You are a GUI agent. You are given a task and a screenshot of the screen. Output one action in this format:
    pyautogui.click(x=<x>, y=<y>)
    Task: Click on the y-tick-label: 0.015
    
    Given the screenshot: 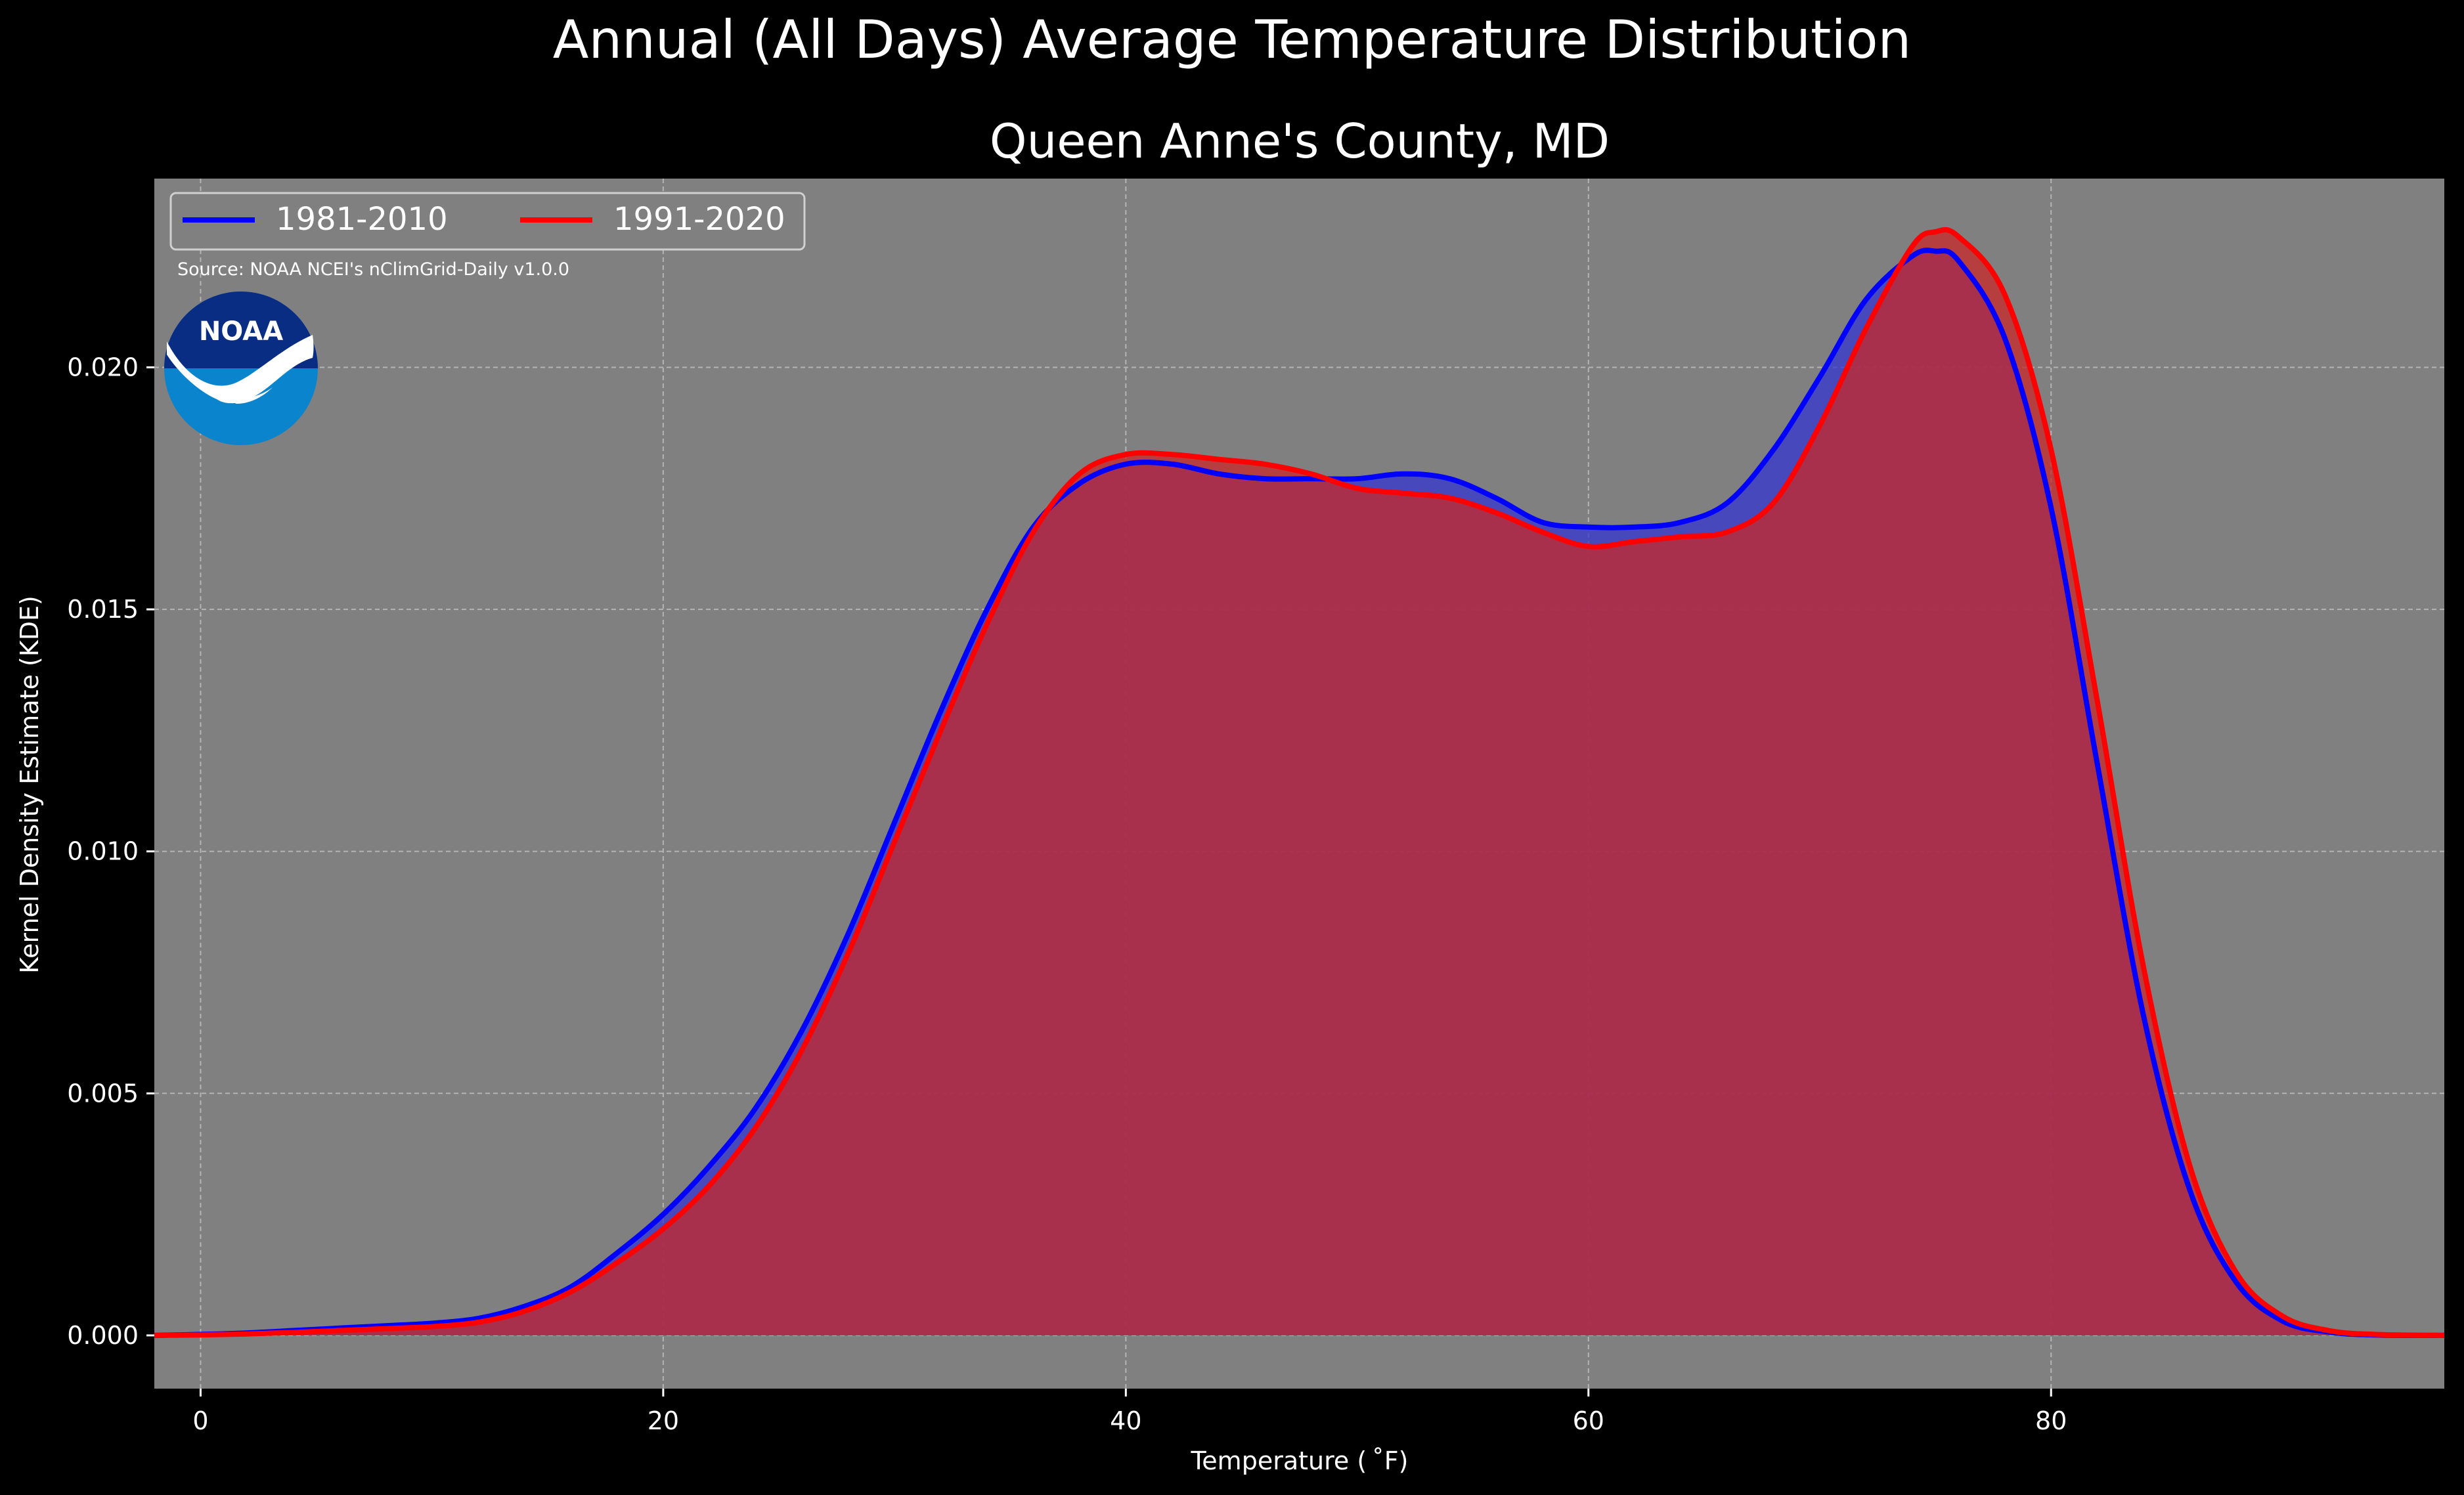 What is the action you would take?
    pyautogui.click(x=103, y=609)
    